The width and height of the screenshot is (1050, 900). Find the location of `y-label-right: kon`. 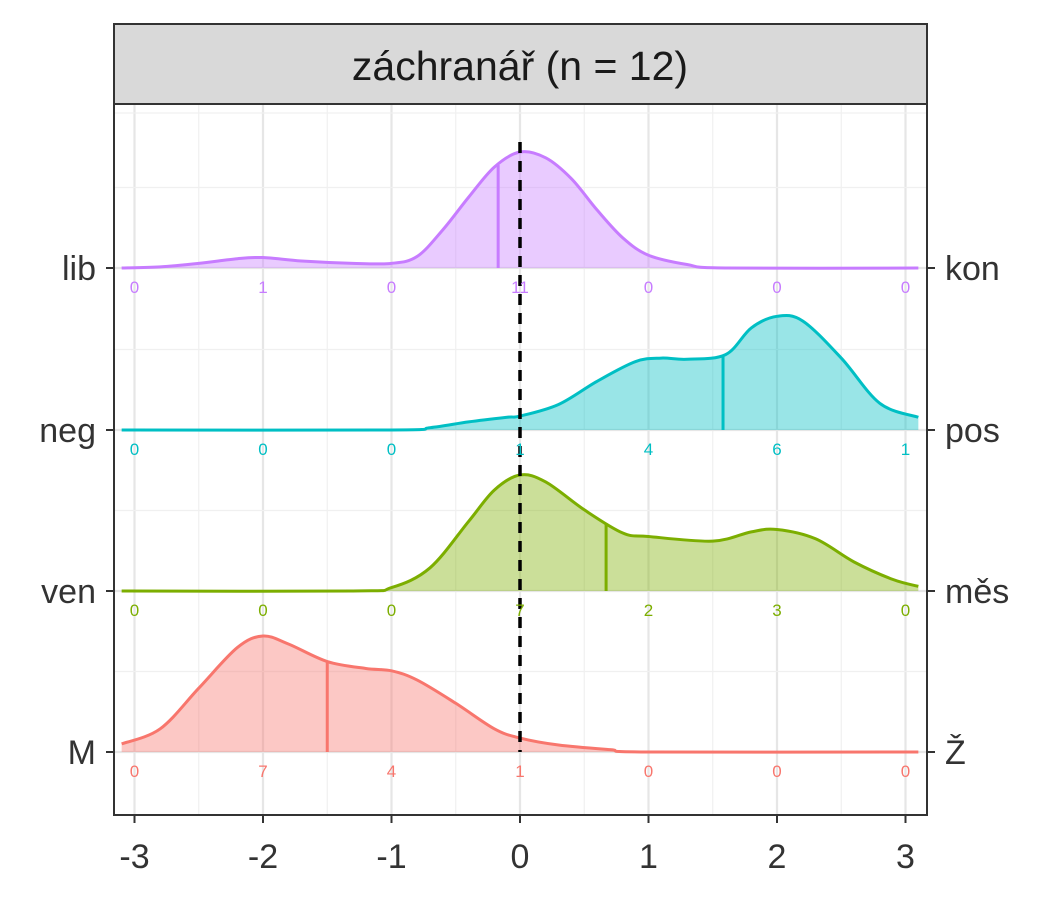

y-label-right: kon is located at coordinates (972, 269).